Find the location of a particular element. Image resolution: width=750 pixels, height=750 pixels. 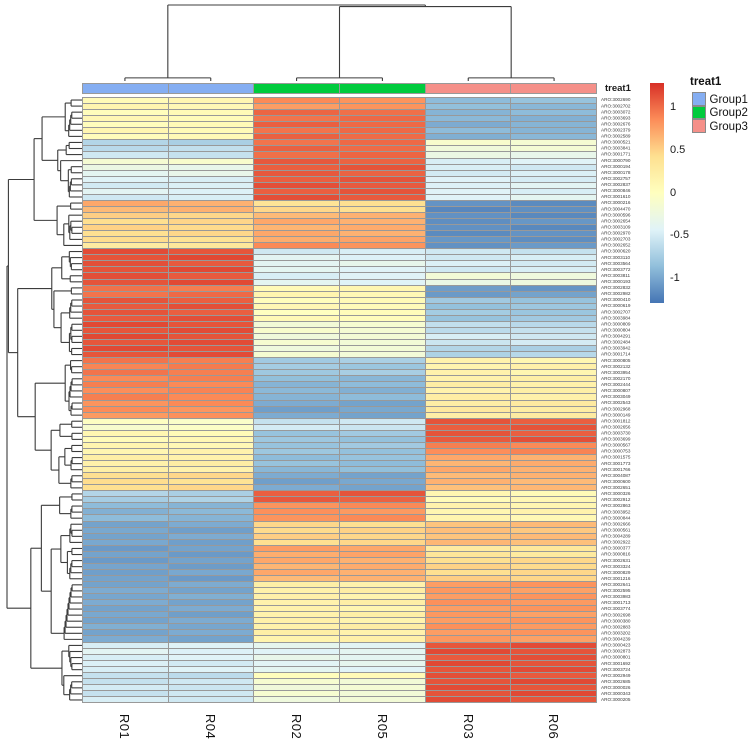

row-label: ARO:3002652 is located at coordinates (616, 245).